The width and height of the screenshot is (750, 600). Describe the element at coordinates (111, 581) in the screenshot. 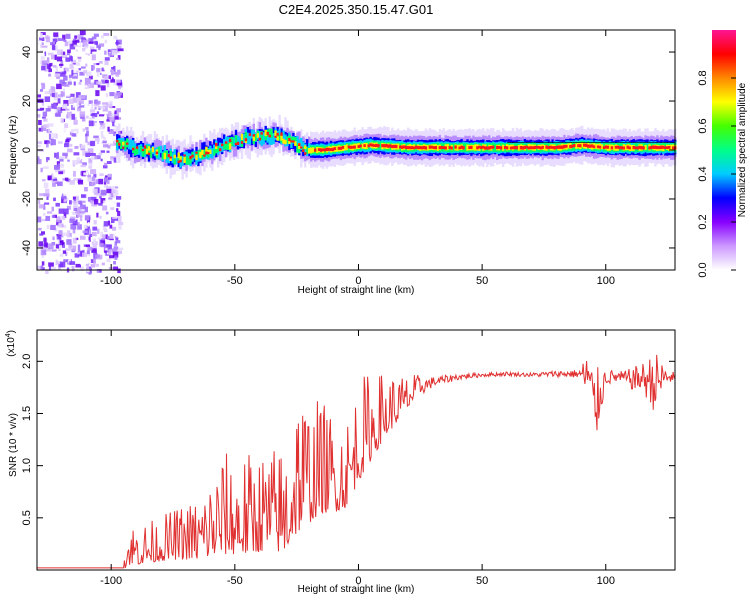

I see `bottom-x-tick-label: -100` at that location.